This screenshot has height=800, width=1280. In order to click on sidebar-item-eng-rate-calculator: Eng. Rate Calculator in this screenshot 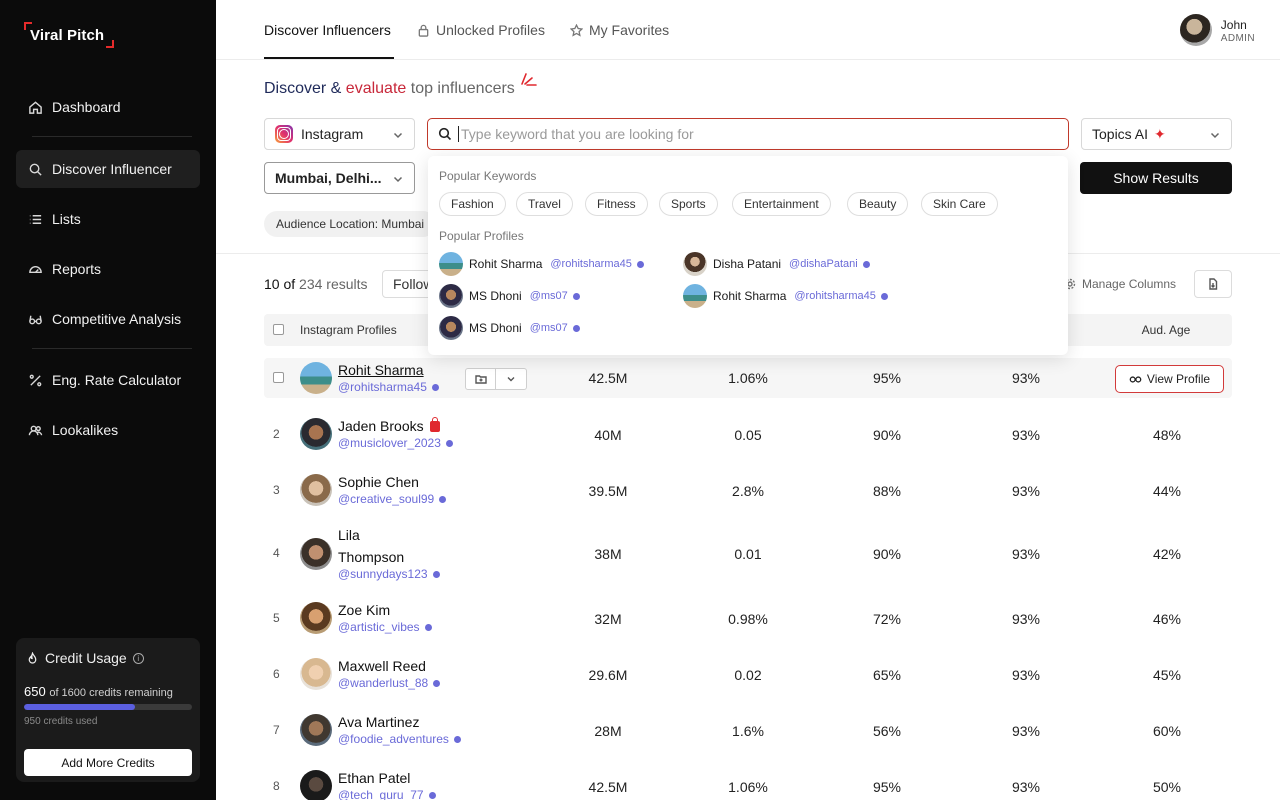, I will do `click(108, 380)`.